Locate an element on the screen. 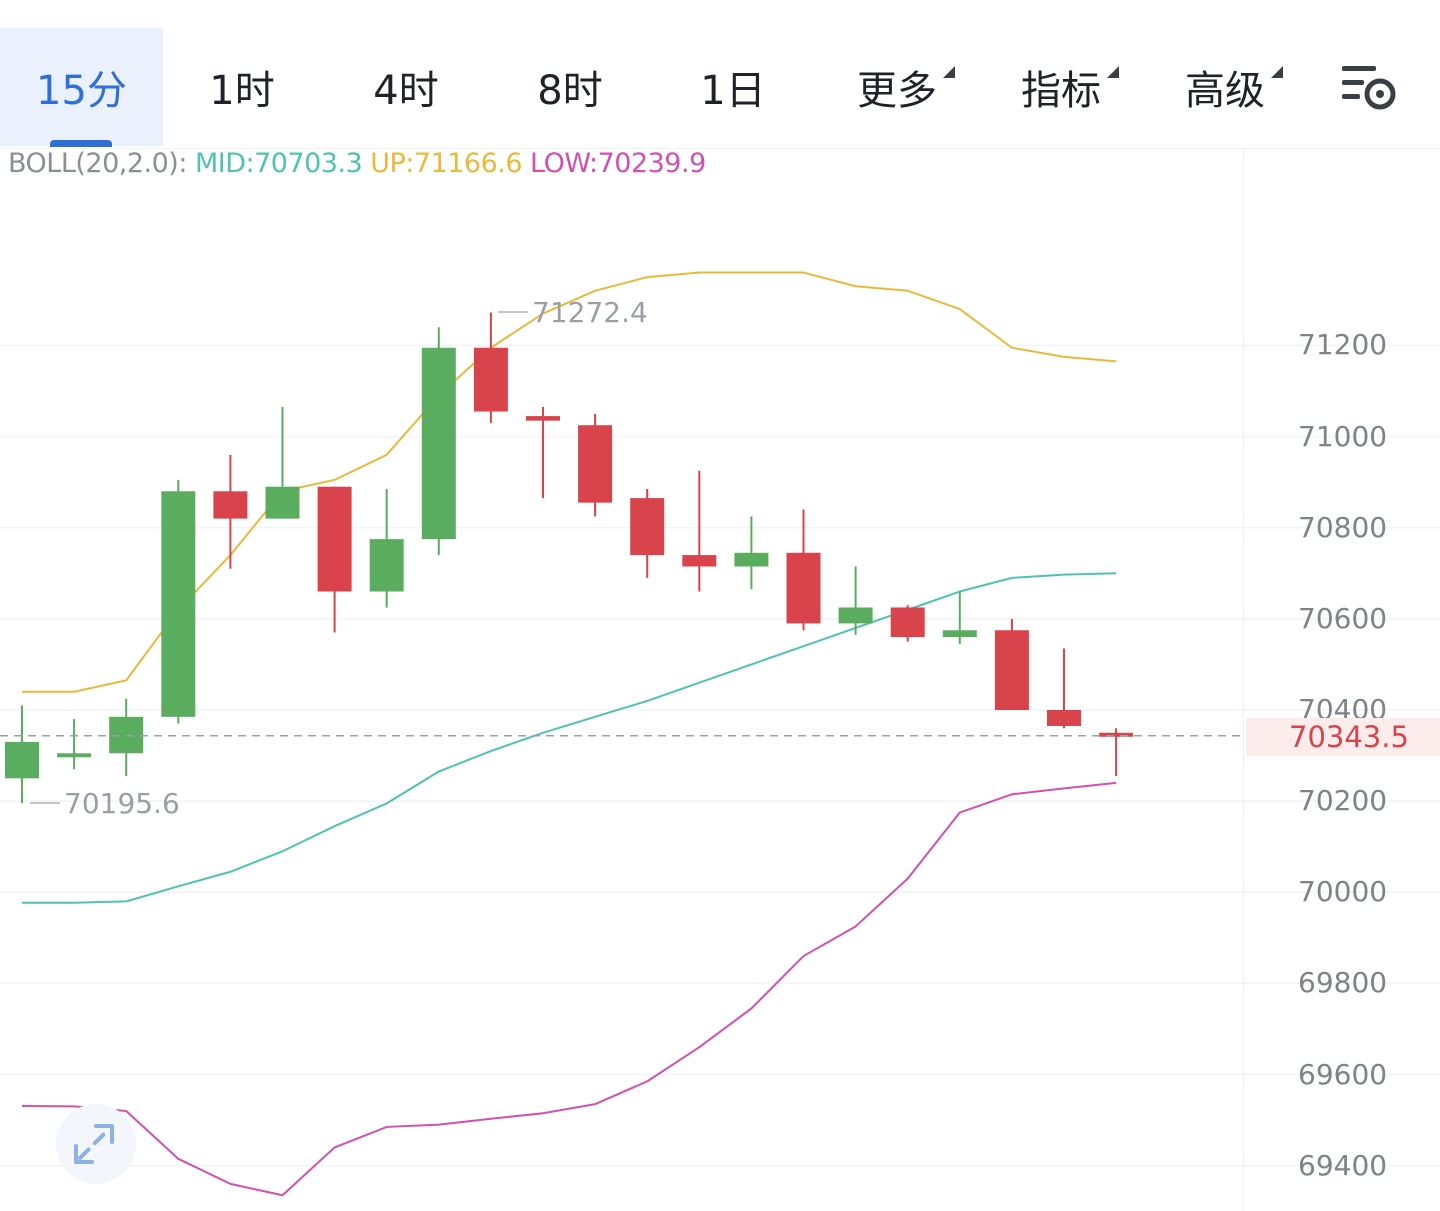  expand-arrows-icon is located at coordinates (94, 1144).